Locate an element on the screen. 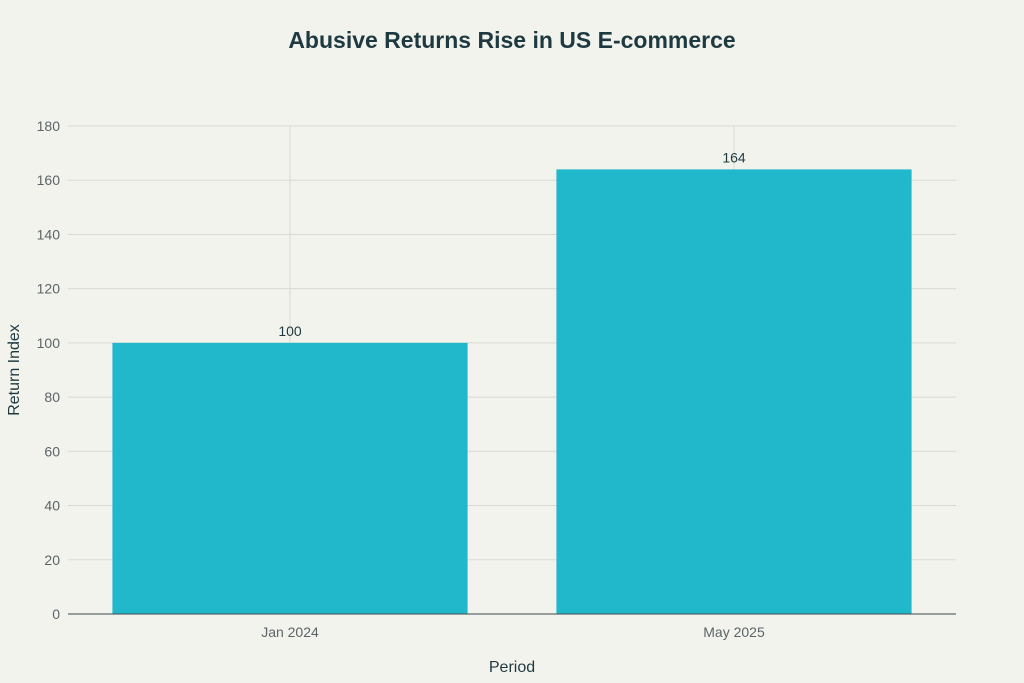 The height and width of the screenshot is (683, 1024). y-tick-label: 140 is located at coordinates (49, 234).